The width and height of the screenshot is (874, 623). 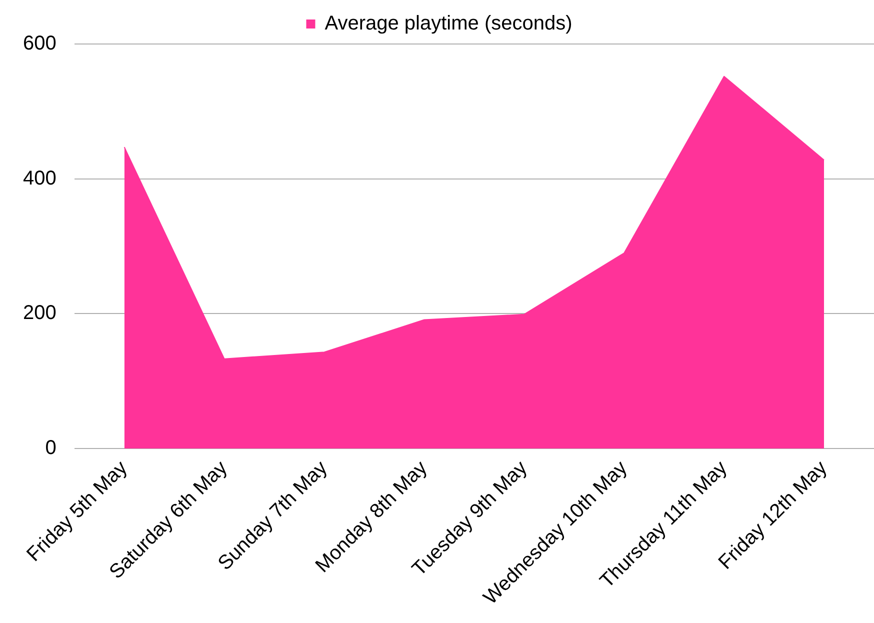 I want to click on legend-label: Average playtime (seconds), so click(x=448, y=23).